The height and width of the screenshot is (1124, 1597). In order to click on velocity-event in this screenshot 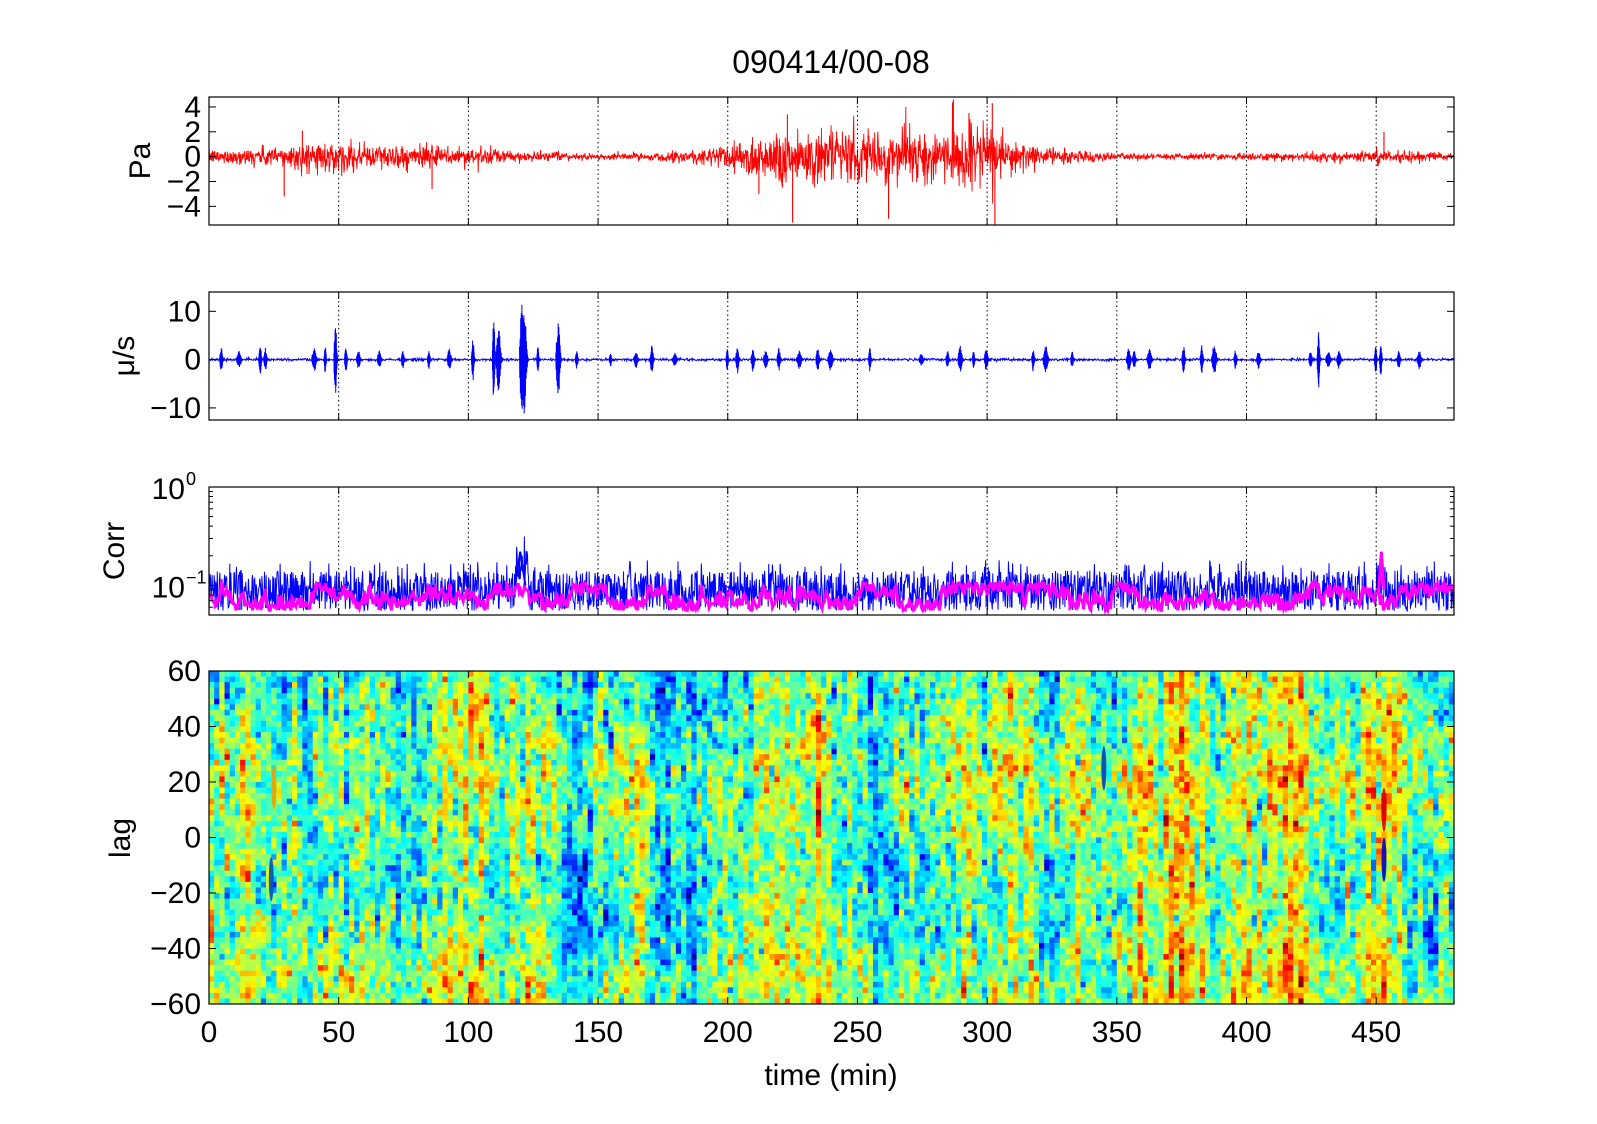, I will do `click(266, 358)`.